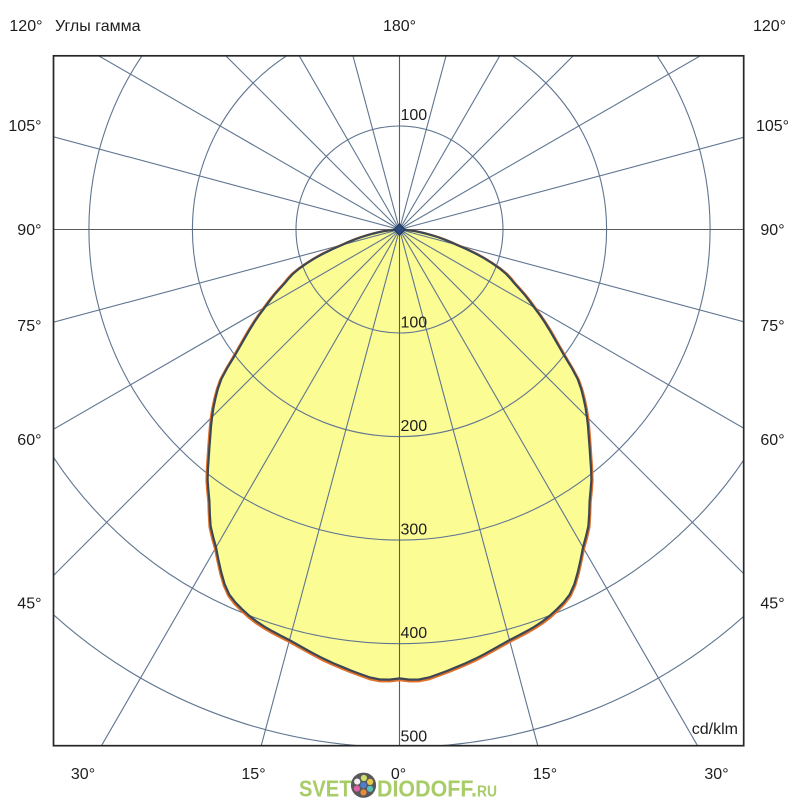 The height and width of the screenshot is (800, 800). What do you see at coordinates (414, 633) in the screenshot?
I see `svg-text: 400` at bounding box center [414, 633].